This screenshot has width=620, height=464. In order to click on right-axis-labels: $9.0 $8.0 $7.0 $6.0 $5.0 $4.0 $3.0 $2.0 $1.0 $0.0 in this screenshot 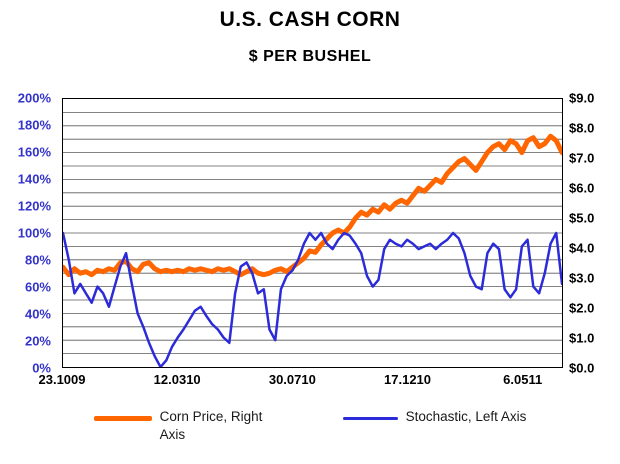, I will do `click(593, 233)`.